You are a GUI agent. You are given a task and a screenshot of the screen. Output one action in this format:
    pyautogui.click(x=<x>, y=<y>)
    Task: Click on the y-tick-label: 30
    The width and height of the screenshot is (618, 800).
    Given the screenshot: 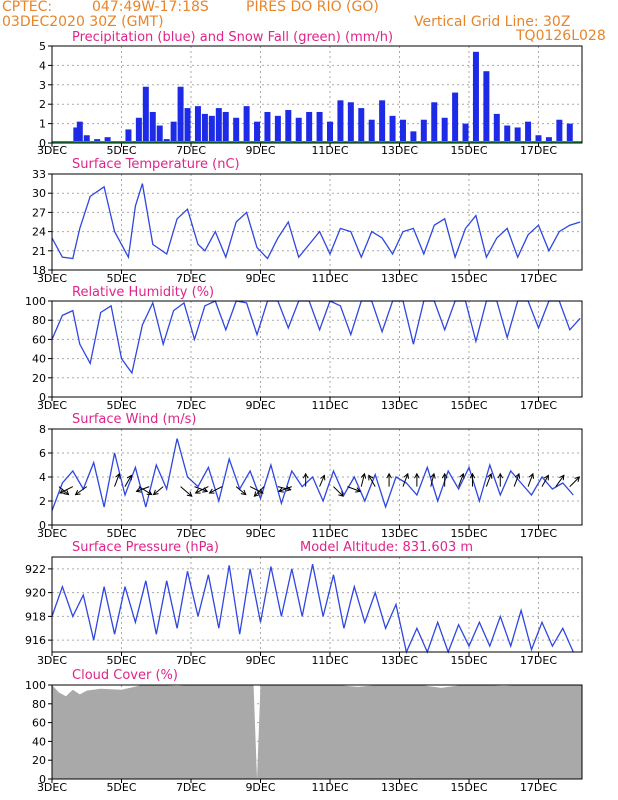 What is the action you would take?
    pyautogui.click(x=39, y=193)
    